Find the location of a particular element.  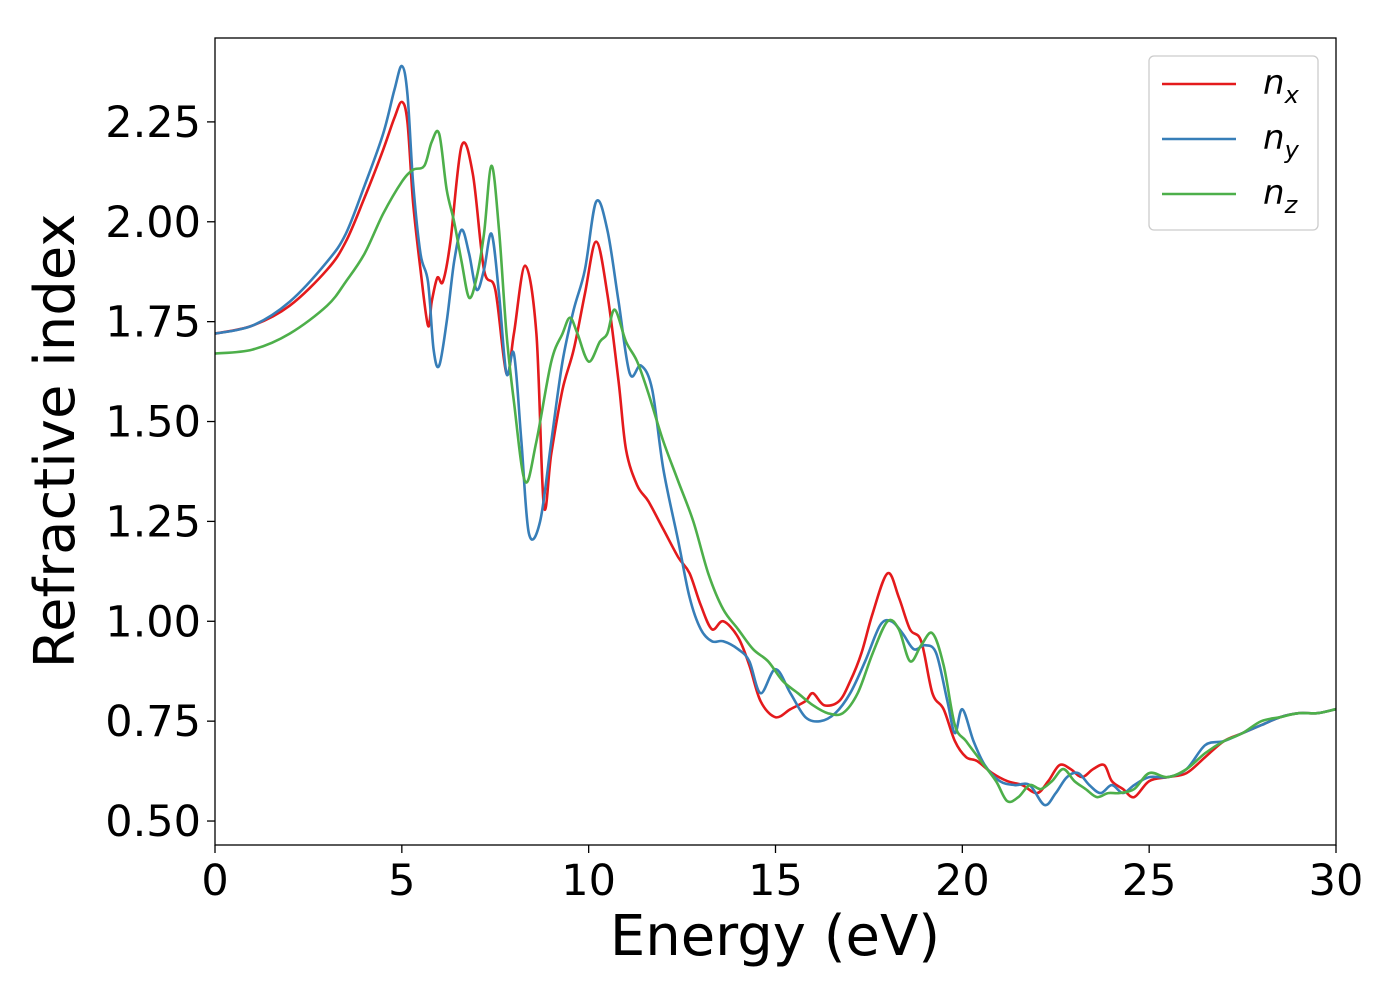

x-tick-label: 15 is located at coordinates (775, 881).